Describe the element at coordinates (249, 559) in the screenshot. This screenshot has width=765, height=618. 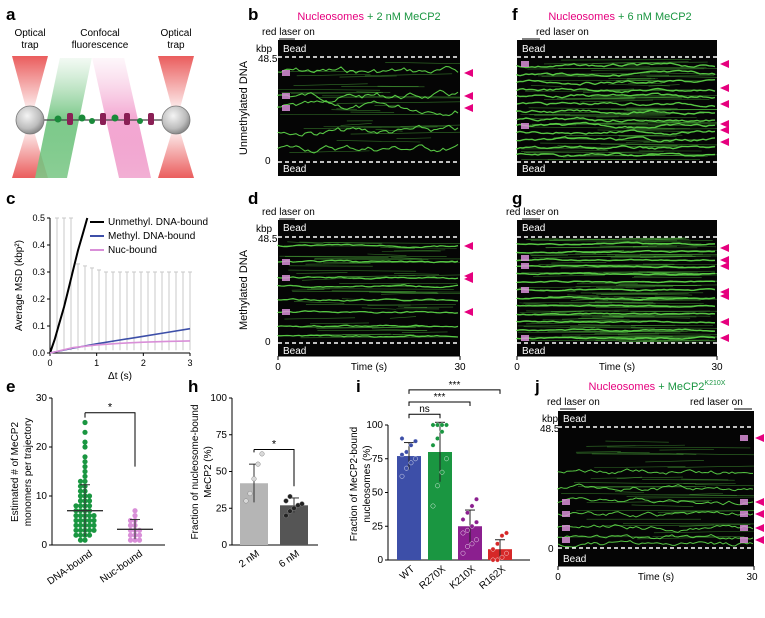
I see `x-category-label: 2 nM` at that location.